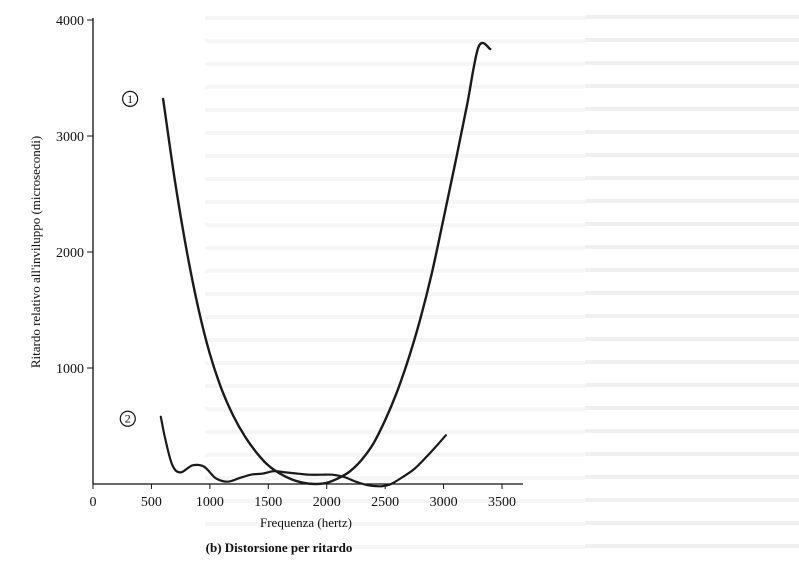  Describe the element at coordinates (306, 522) in the screenshot. I see `x-axis-label: Frequenza (hertz)` at that location.